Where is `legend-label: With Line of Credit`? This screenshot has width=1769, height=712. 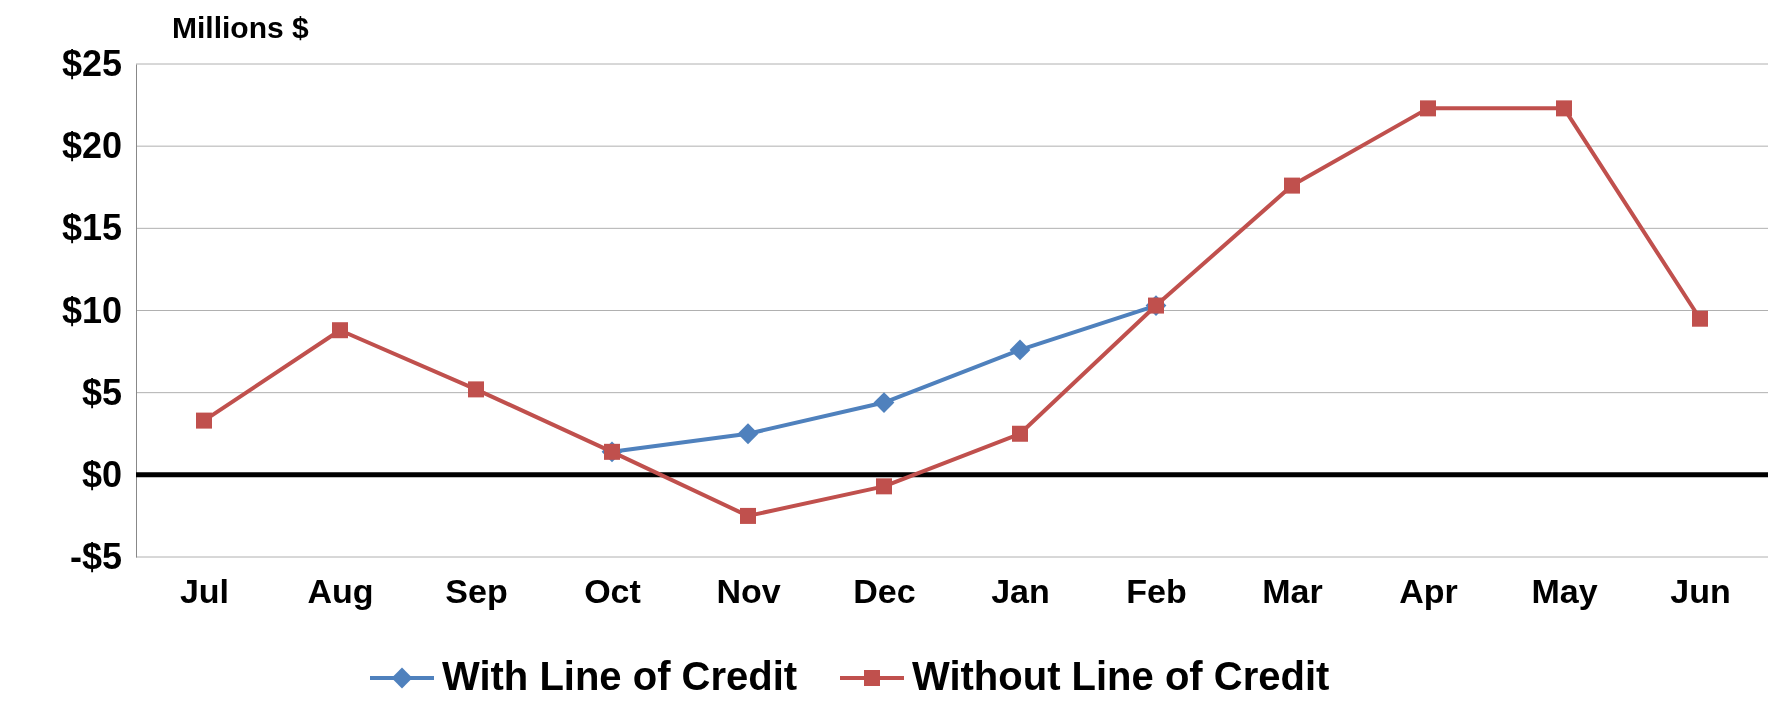 legend-label: With Line of Credit is located at coordinates (620, 676).